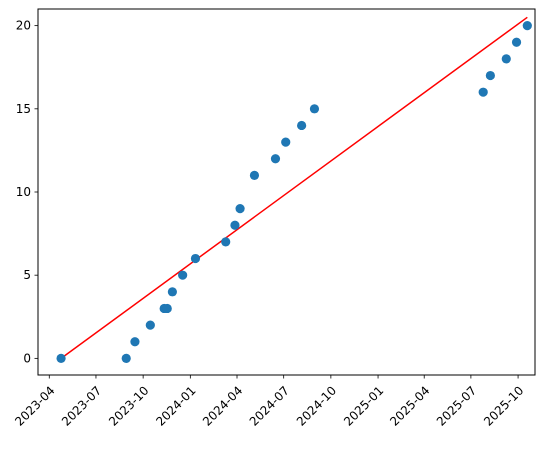 This screenshot has height=449, width=543. I want to click on y-tick-label: 15, so click(23, 109).